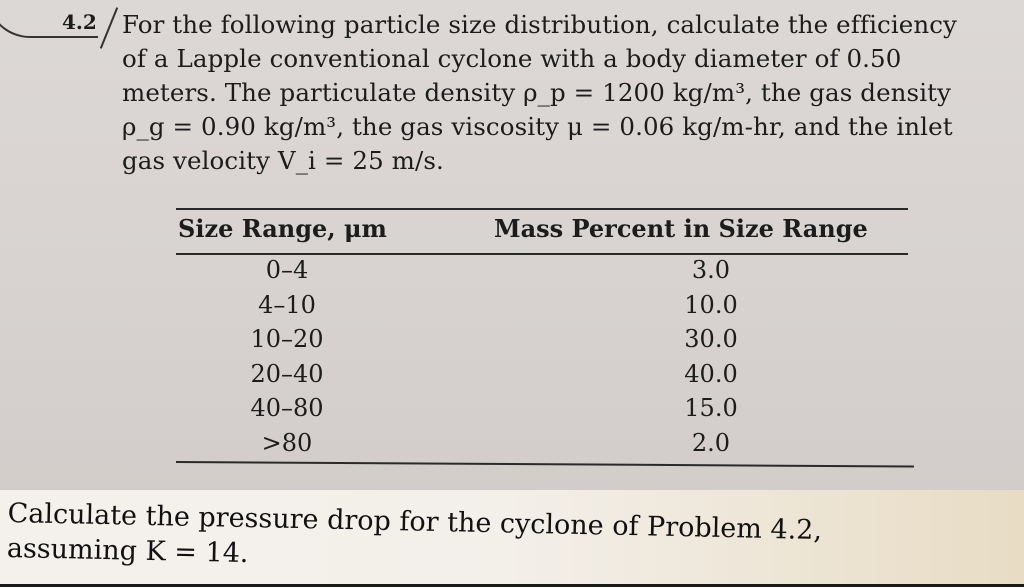 The width and height of the screenshot is (1024, 587). Describe the element at coordinates (542, 254) in the screenshot. I see `table-header-rule` at that location.